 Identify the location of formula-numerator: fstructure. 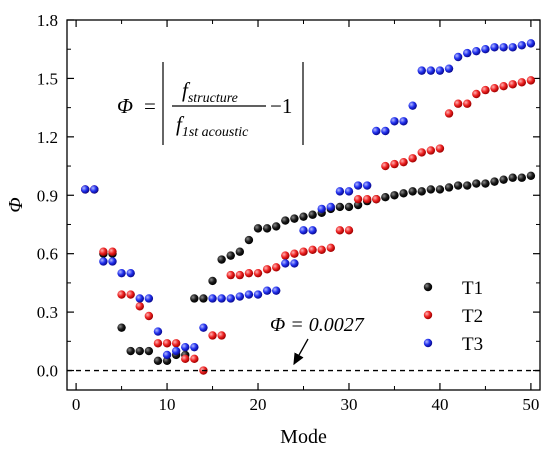
(210, 92).